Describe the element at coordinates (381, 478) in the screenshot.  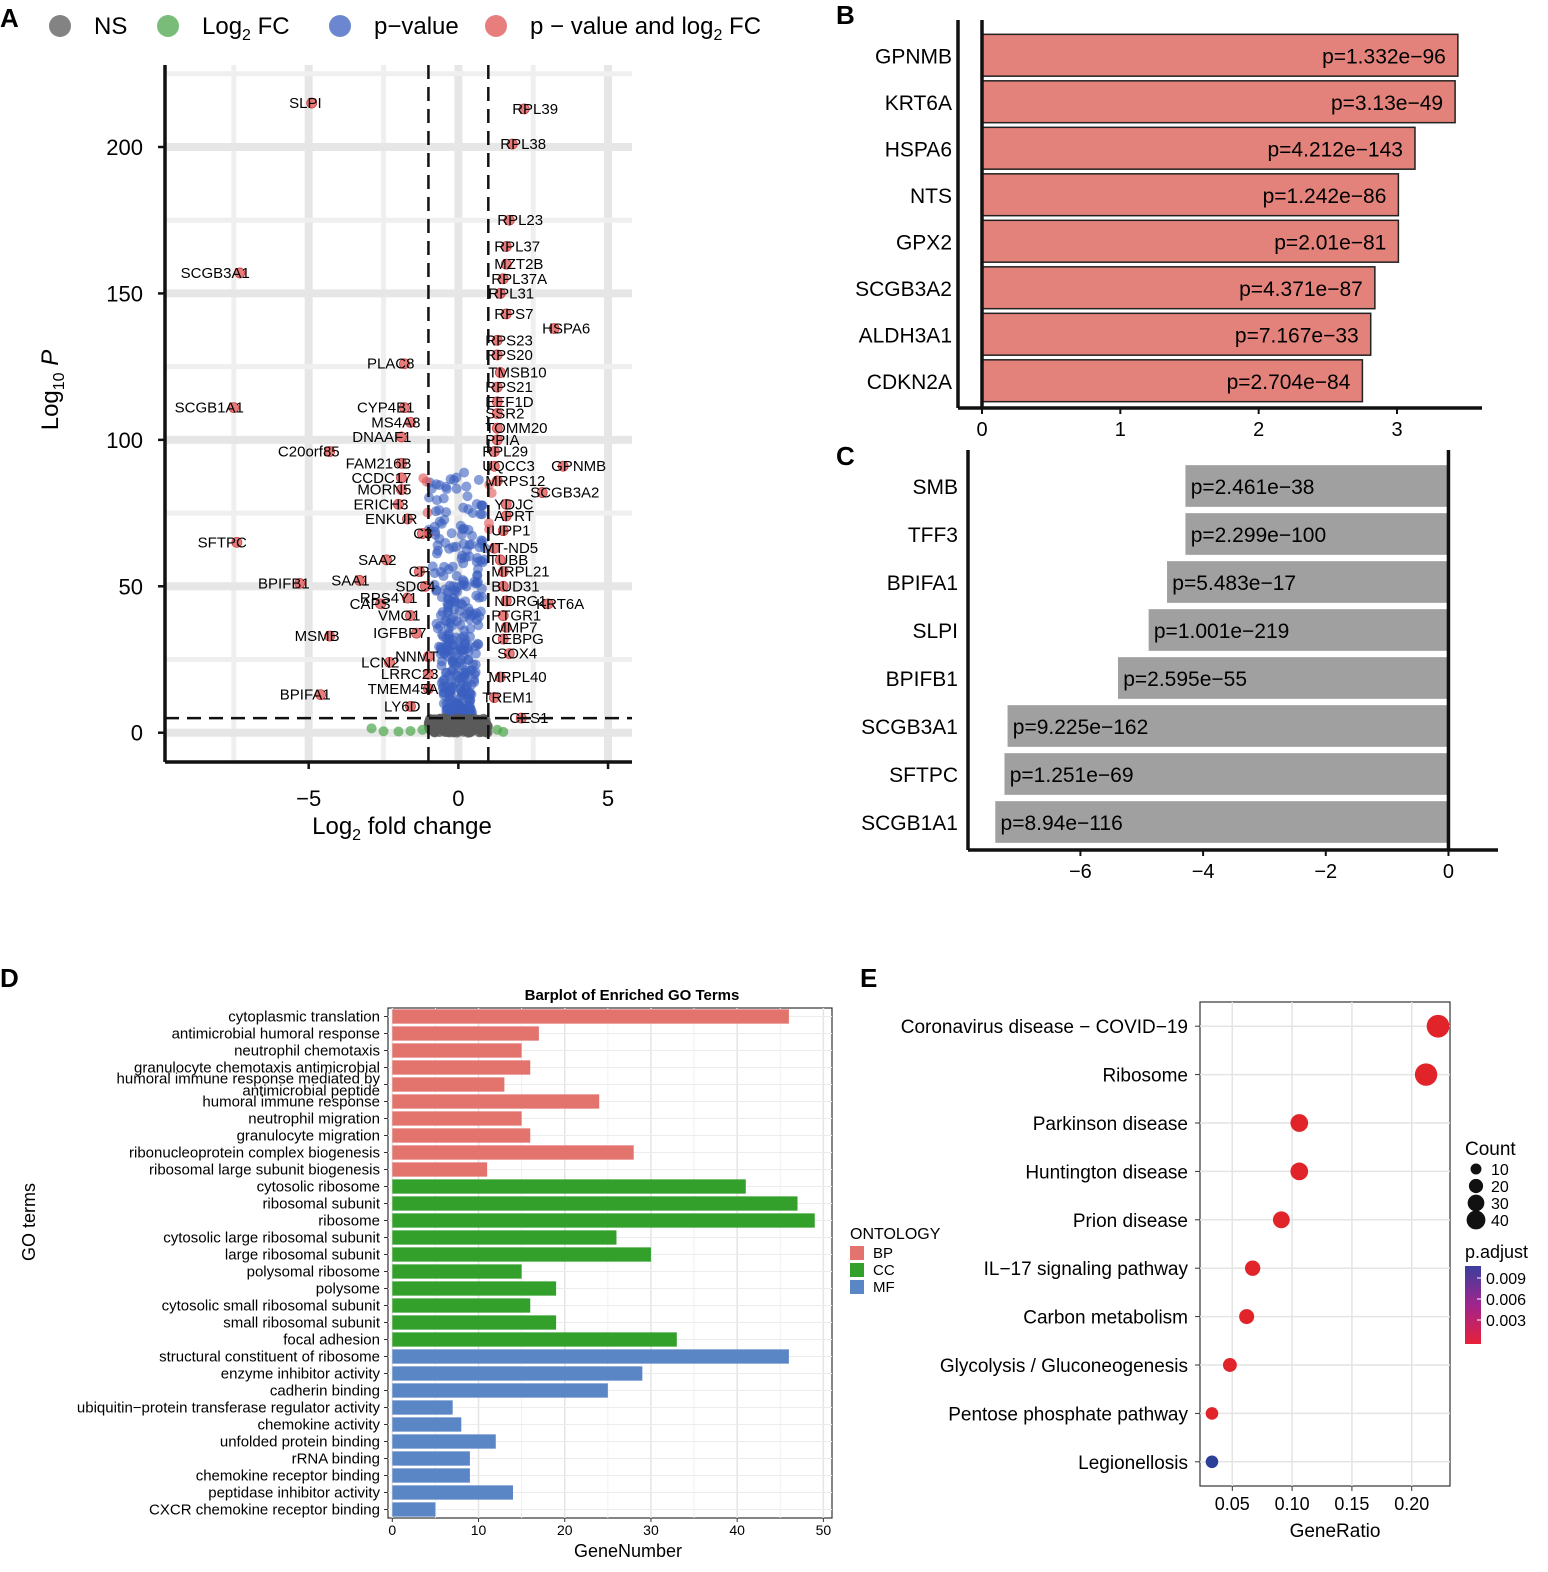
I see `volcano-label-CCDC17: CCDC17` at that location.